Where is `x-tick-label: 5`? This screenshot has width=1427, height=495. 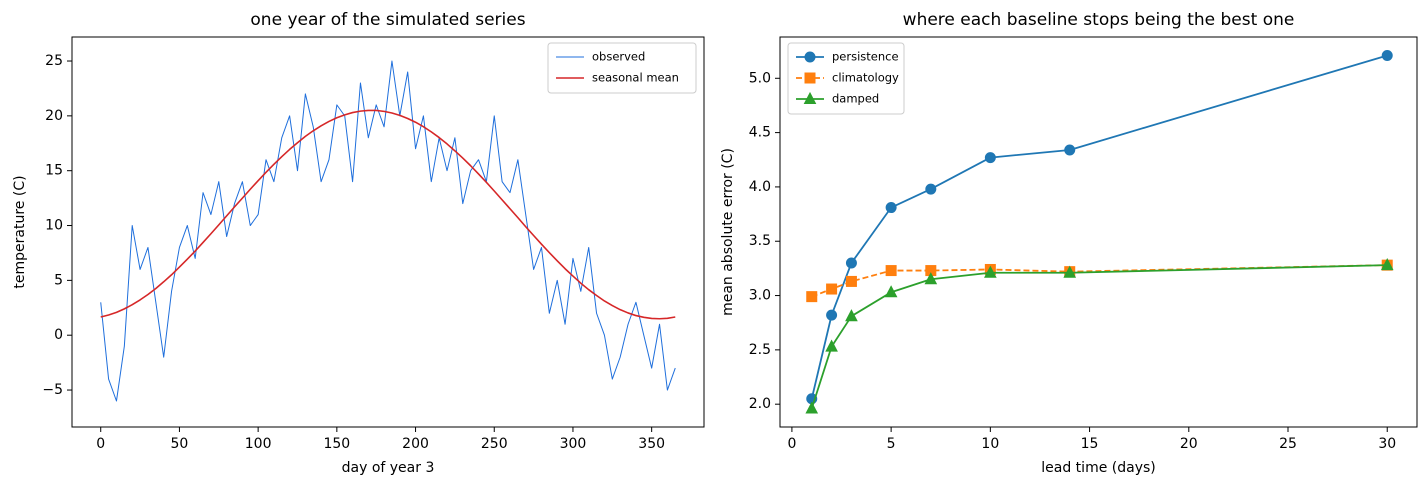
x-tick-label: 5 is located at coordinates (891, 444).